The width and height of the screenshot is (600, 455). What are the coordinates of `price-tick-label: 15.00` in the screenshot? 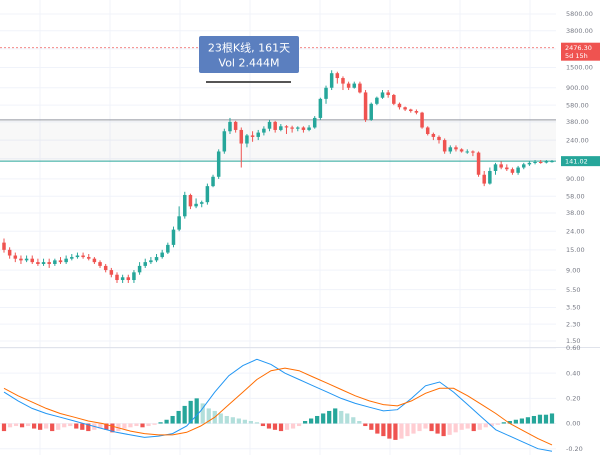 It's located at (575, 250).